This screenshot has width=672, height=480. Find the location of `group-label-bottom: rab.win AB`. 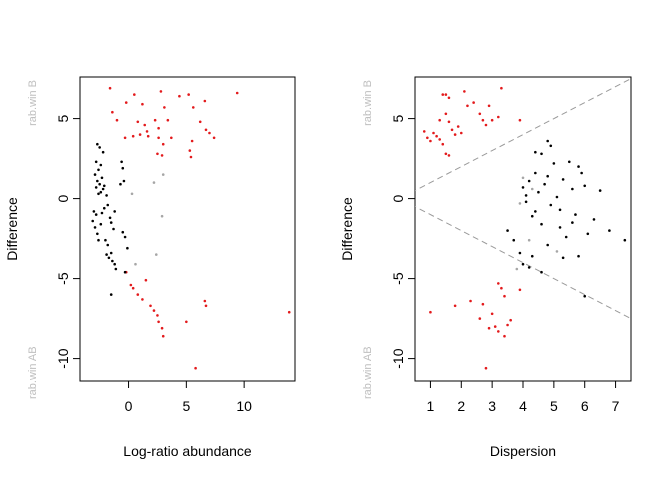

group-label-bottom: rab.win AB is located at coordinates (33, 372).